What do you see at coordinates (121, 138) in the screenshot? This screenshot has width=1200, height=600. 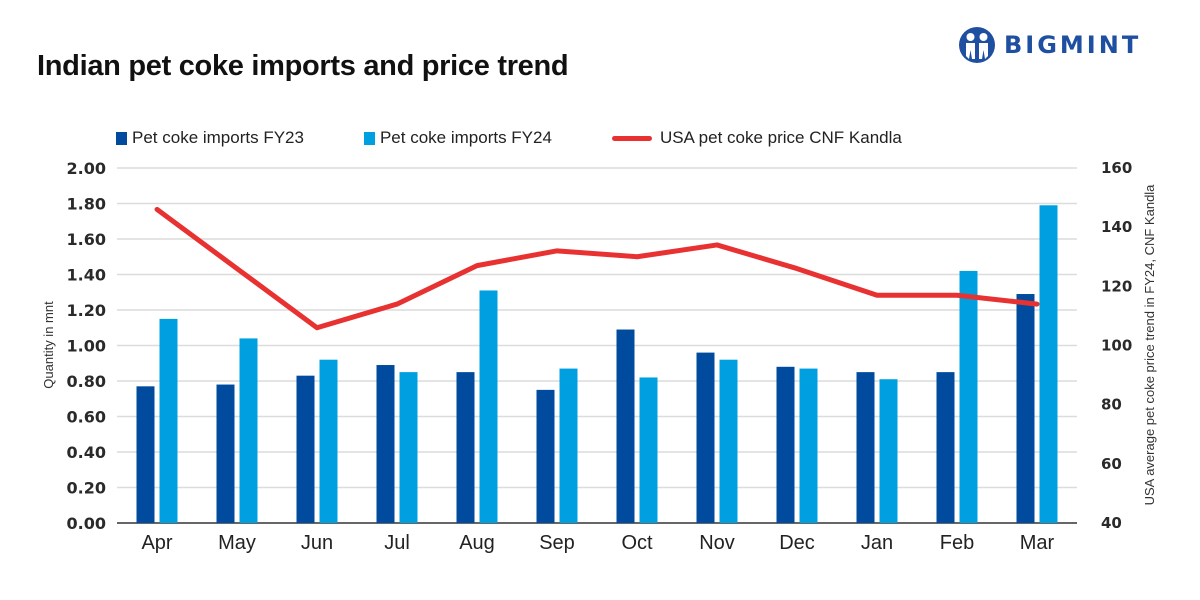 I see `legend-swatch-fy23` at bounding box center [121, 138].